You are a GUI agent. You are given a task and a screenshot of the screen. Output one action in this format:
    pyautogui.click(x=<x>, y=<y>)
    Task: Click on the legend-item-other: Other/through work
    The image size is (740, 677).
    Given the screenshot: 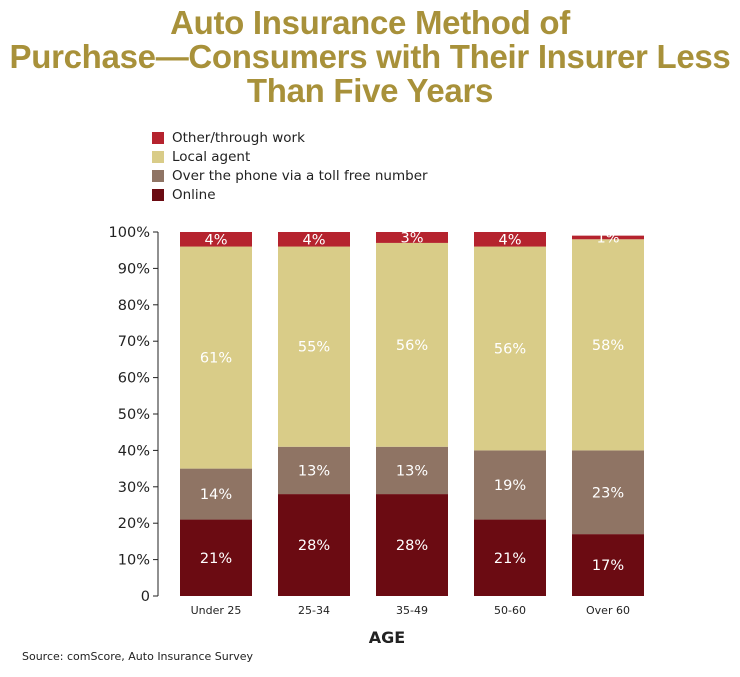 What is the action you would take?
    pyautogui.click(x=290, y=137)
    